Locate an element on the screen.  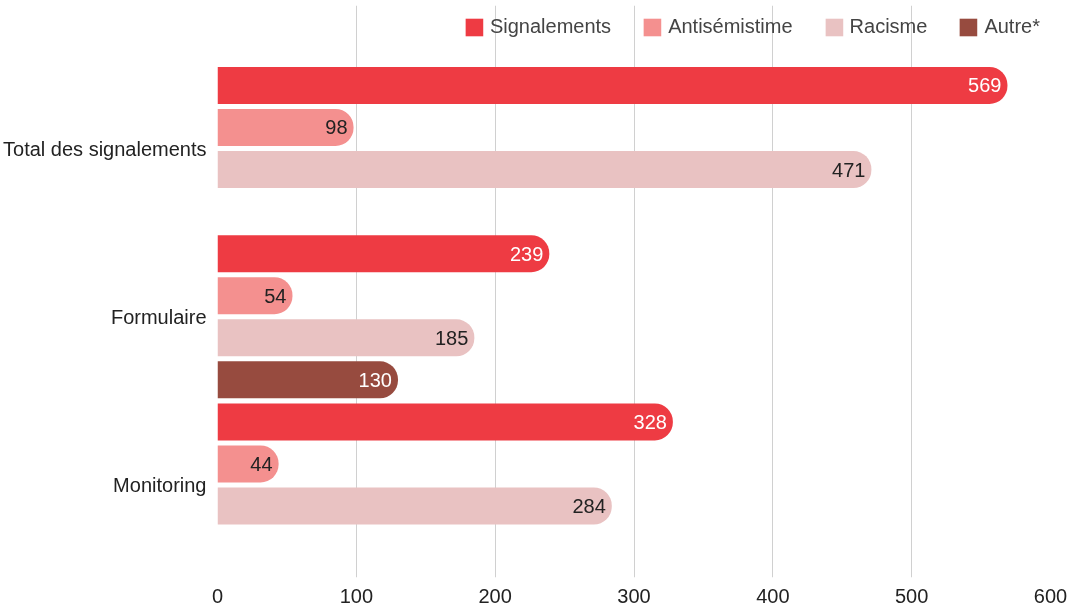
data-label: 54 is located at coordinates (275, 295).